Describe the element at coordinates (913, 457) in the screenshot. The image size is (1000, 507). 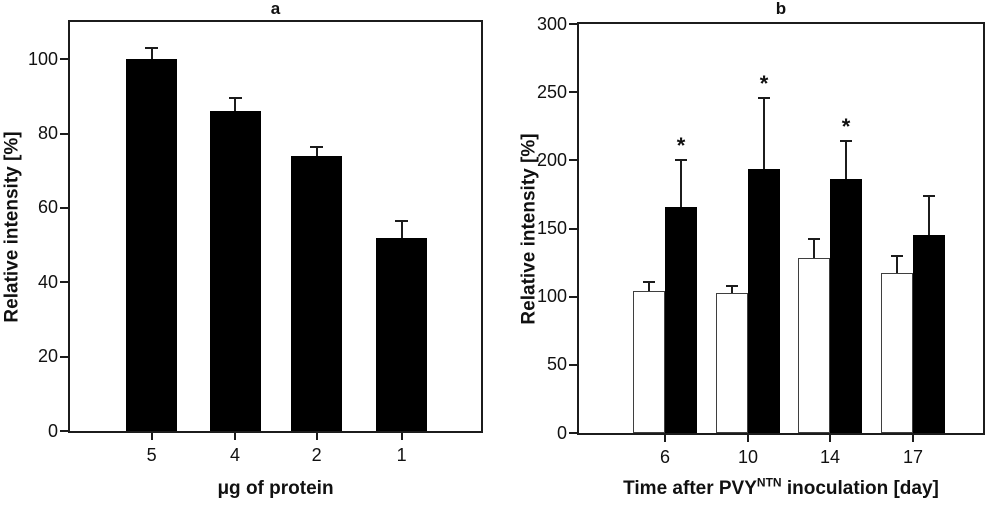
I see `x-axis-tick-label: 17` at that location.